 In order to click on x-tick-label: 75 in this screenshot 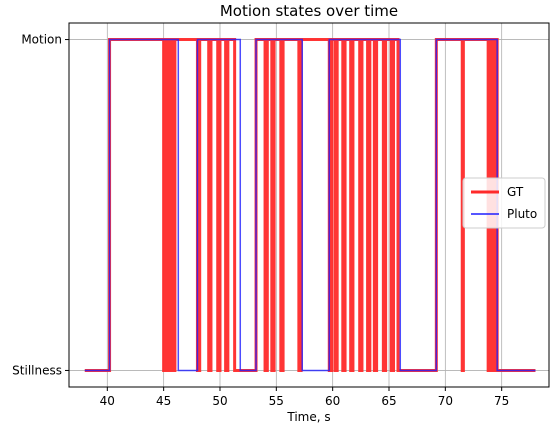, I will do `click(501, 401)`.